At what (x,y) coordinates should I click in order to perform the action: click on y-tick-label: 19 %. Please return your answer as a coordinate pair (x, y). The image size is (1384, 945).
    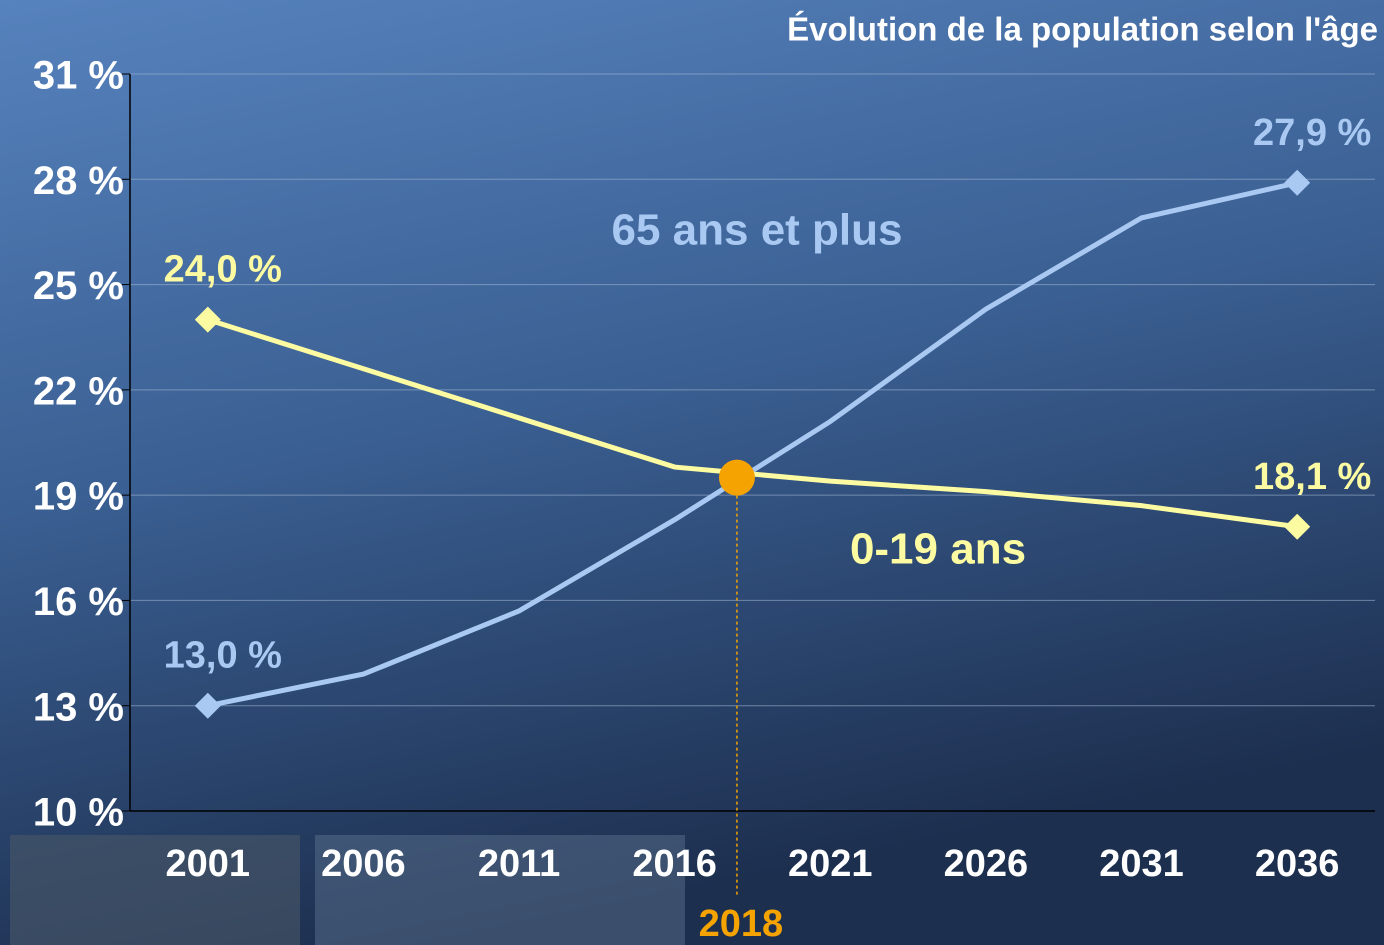
    Looking at the image, I should click on (78, 497).